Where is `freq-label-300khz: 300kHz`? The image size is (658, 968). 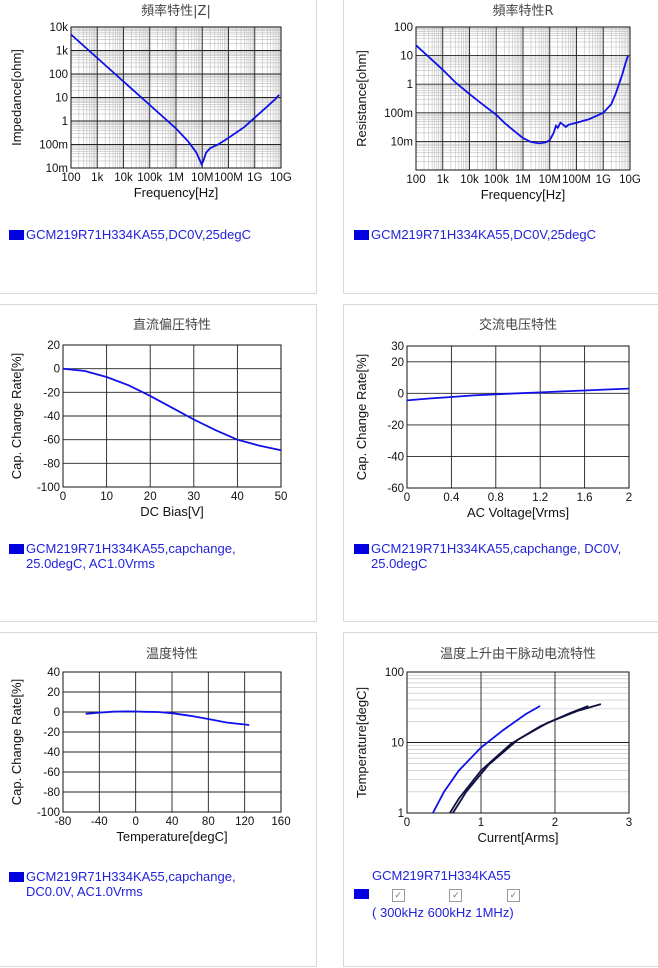 freq-label-300khz: 300kHz is located at coordinates (402, 912).